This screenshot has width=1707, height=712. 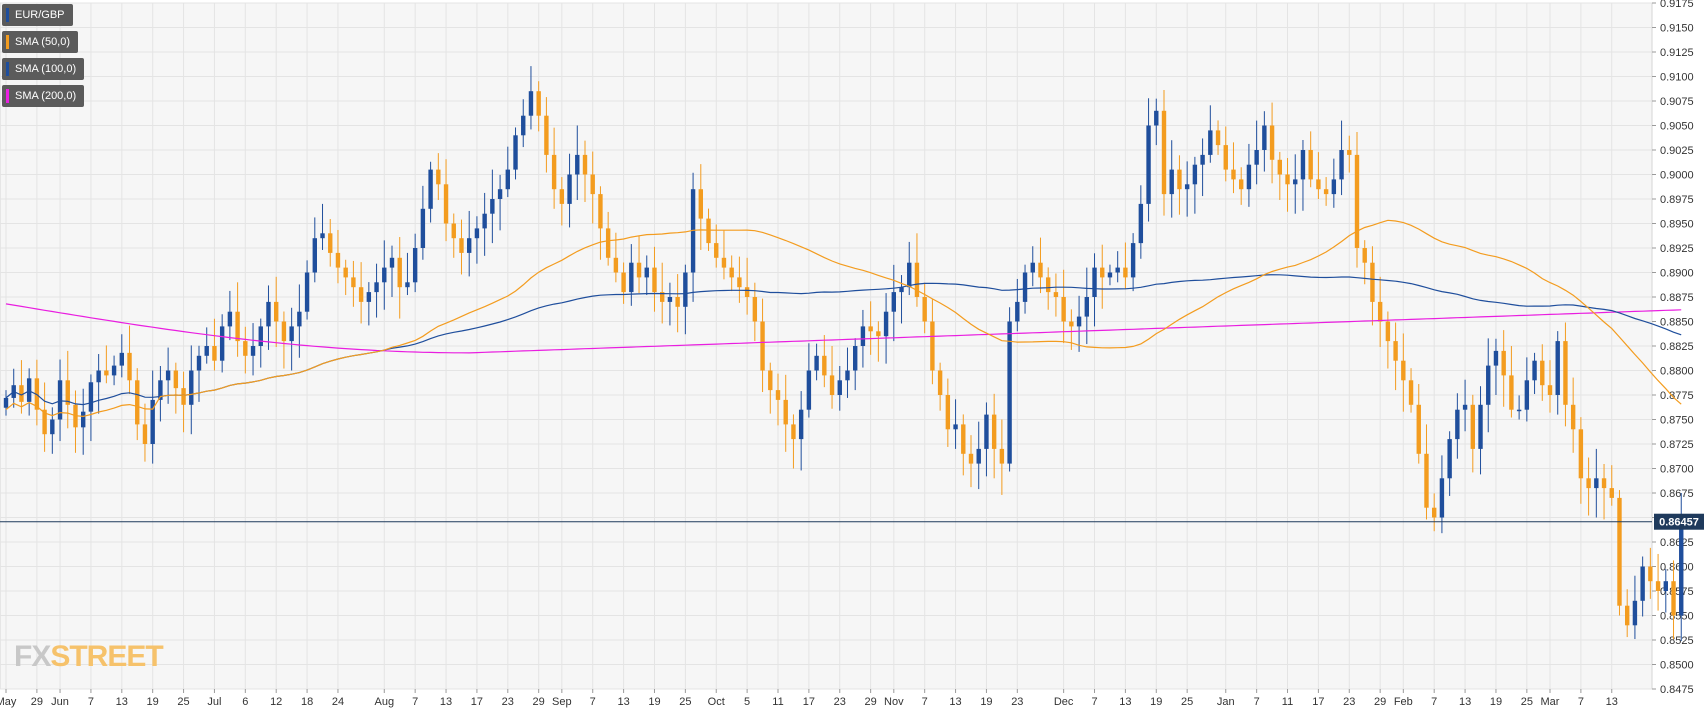 I want to click on y-tick-label: 0.8950, so click(x=1677, y=225).